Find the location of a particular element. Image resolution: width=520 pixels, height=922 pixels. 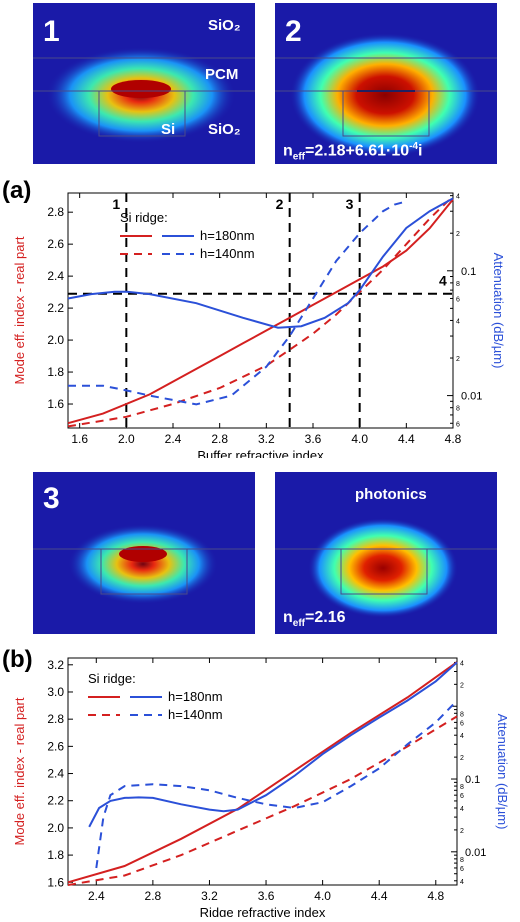

mode-panel-3: 3 is located at coordinates (144, 553).